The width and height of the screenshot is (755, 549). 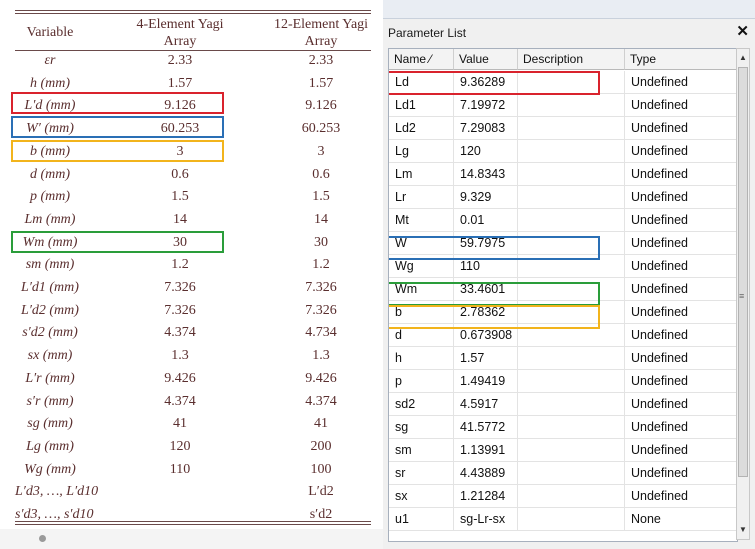 I want to click on parameter-row: Mt 0.01 Undefined, so click(x=563, y=220).